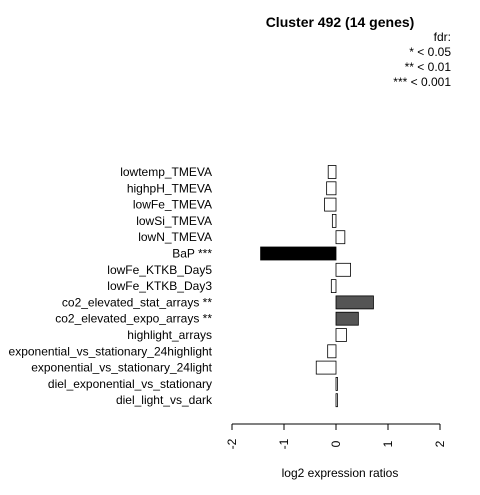 The image size is (480, 495). What do you see at coordinates (130, 384) in the screenshot?
I see `category-label: diel_exponential_vs_stationary` at bounding box center [130, 384].